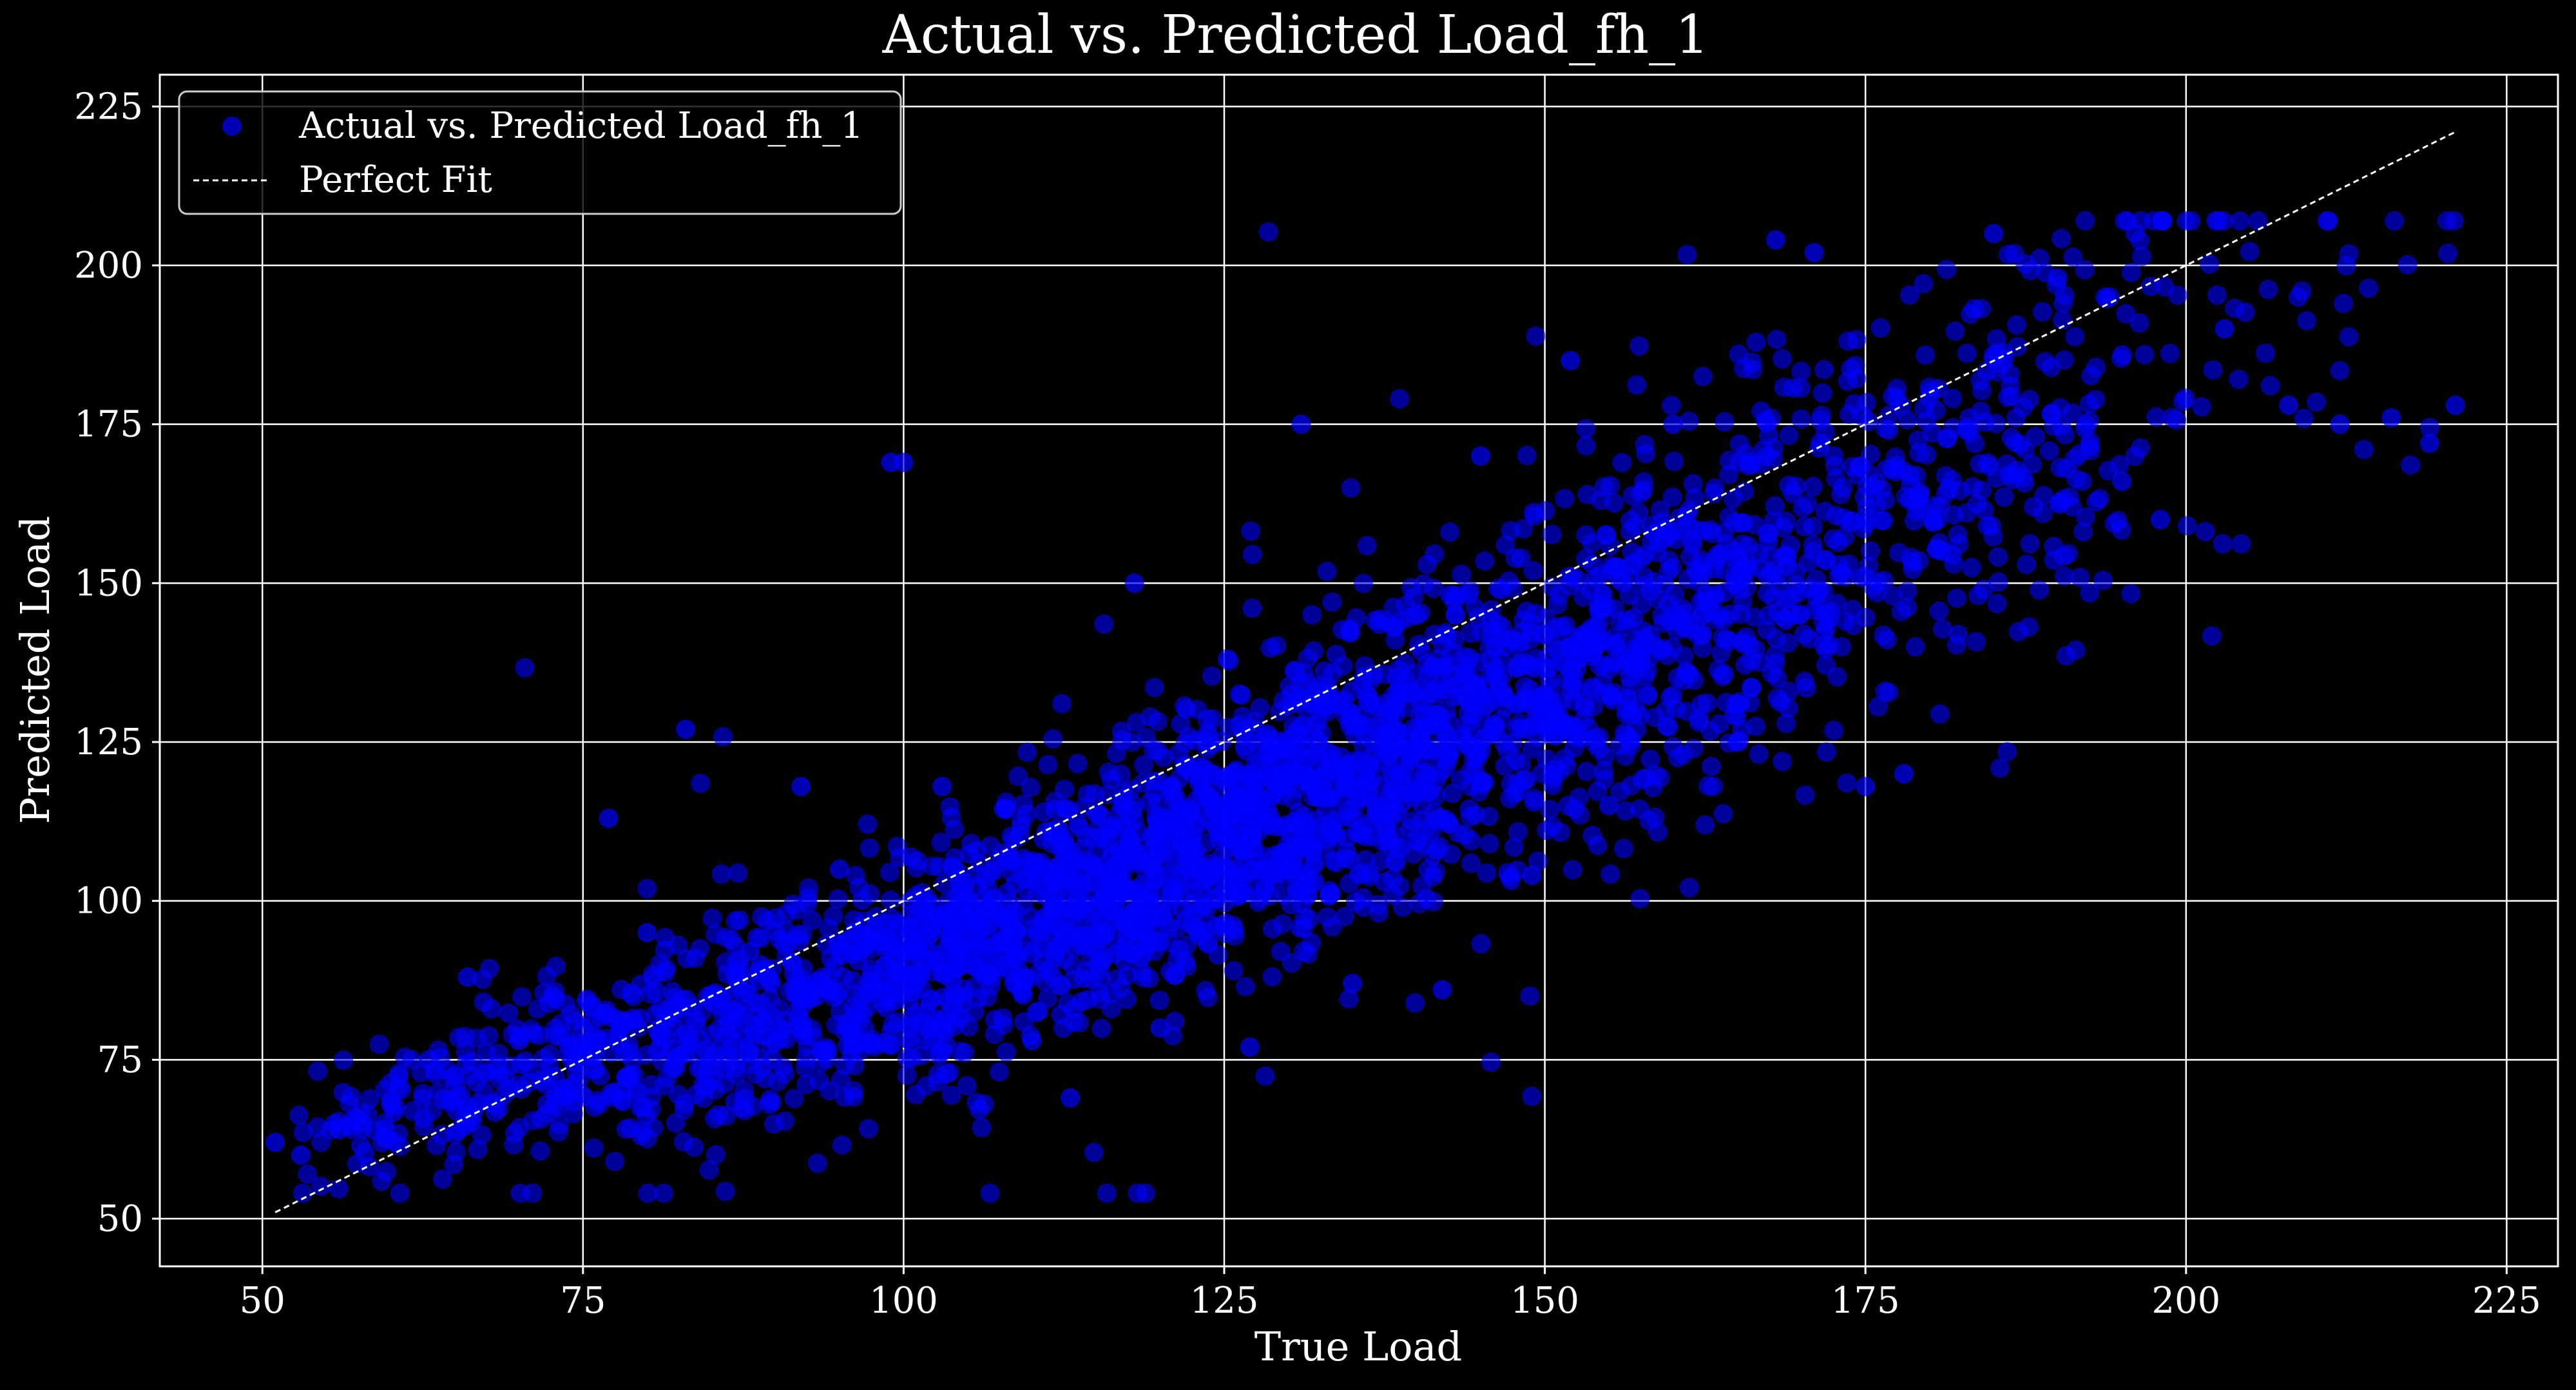 The height and width of the screenshot is (1390, 2576). Describe the element at coordinates (540, 152) in the screenshot. I see `legend-box` at that location.